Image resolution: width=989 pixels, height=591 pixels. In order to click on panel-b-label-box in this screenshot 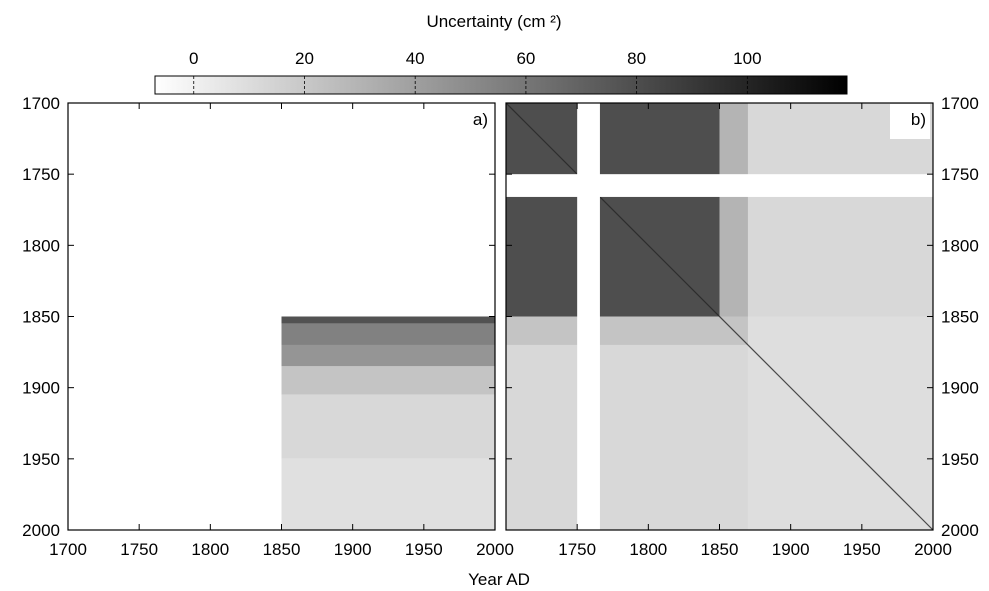, I will do `click(910, 121)`.